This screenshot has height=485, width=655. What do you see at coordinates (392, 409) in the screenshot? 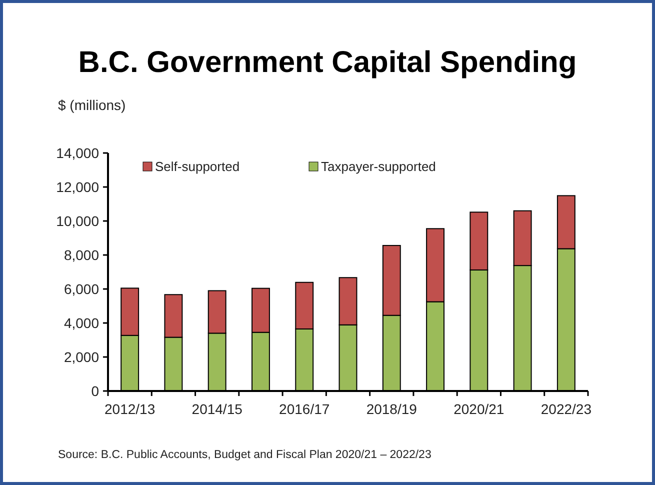
I see `x-tick-label: 2018/19` at bounding box center [392, 409].